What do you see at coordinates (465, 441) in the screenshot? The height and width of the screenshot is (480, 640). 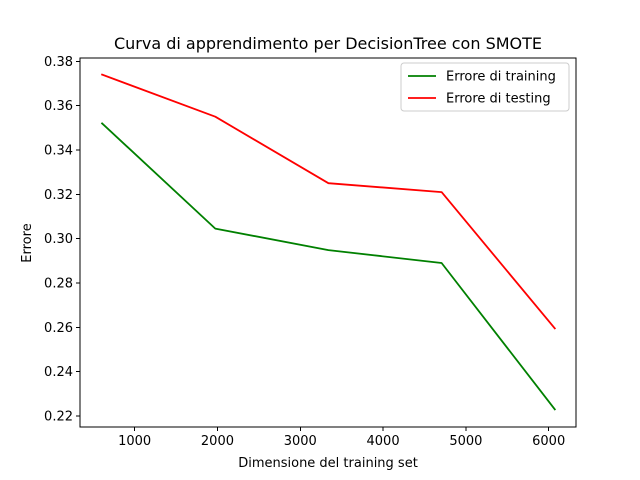 I see `x-tick-label: 5000` at bounding box center [465, 441].